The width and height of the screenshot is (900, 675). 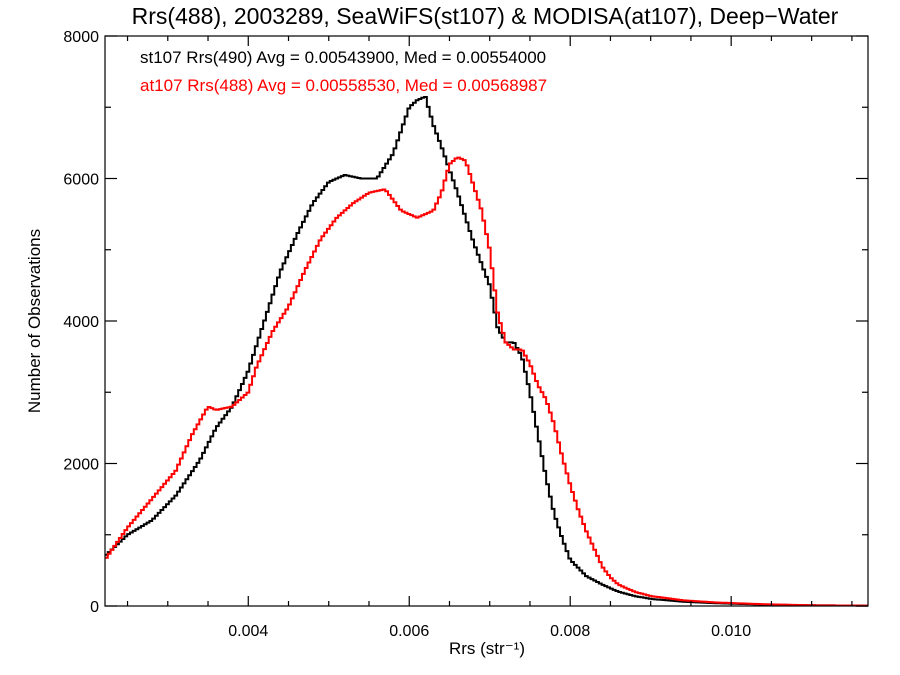 I want to click on y-tick-label: 8000, so click(x=81, y=37).